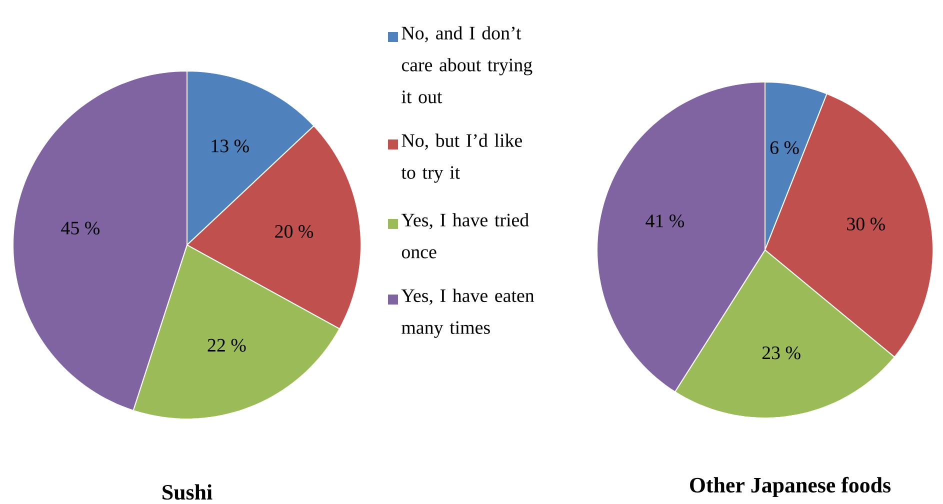 Image resolution: width=943 pixels, height=504 pixels. What do you see at coordinates (467, 313) in the screenshot?
I see `legend-label: Yes, I have eaten many times` at bounding box center [467, 313].